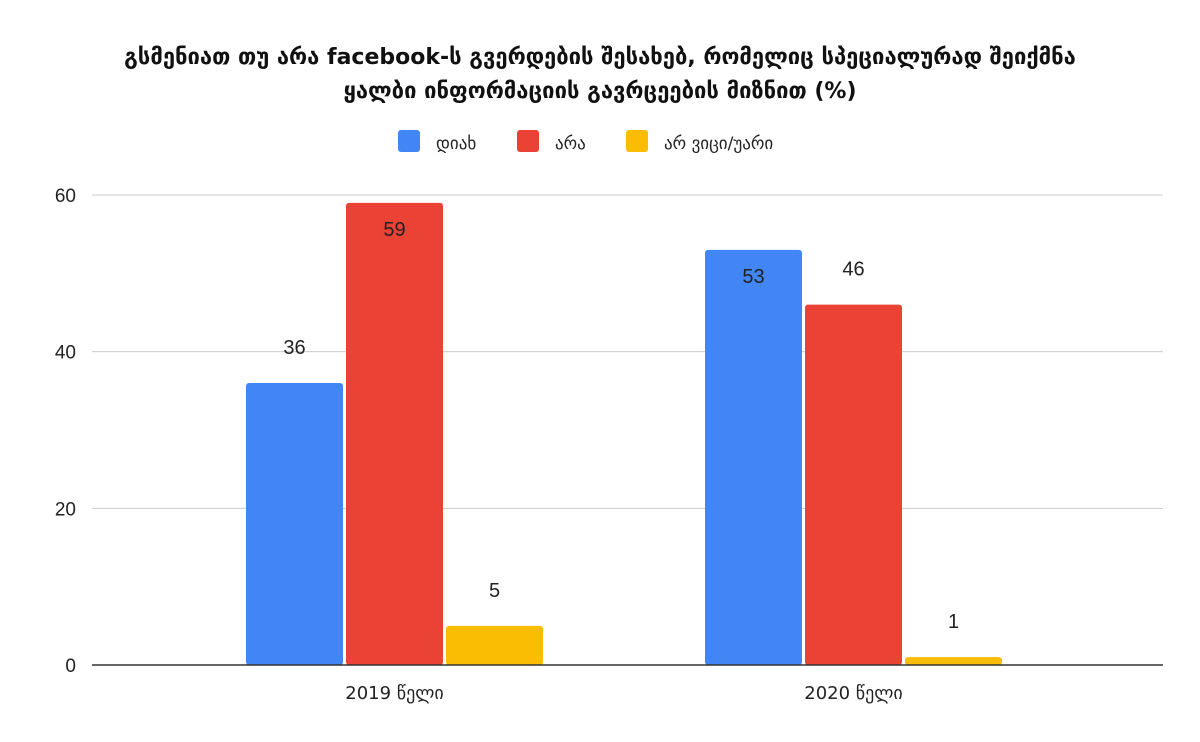 Image resolution: width=1200 pixels, height=742 pixels. I want to click on legend: დიახ არა არ ვიცი/უარი, so click(585, 142).